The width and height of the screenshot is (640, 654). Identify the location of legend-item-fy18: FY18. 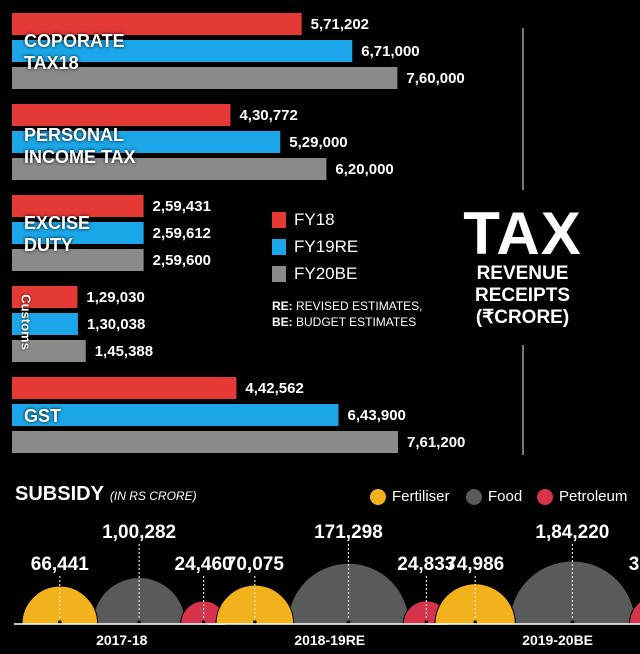
(315, 219).